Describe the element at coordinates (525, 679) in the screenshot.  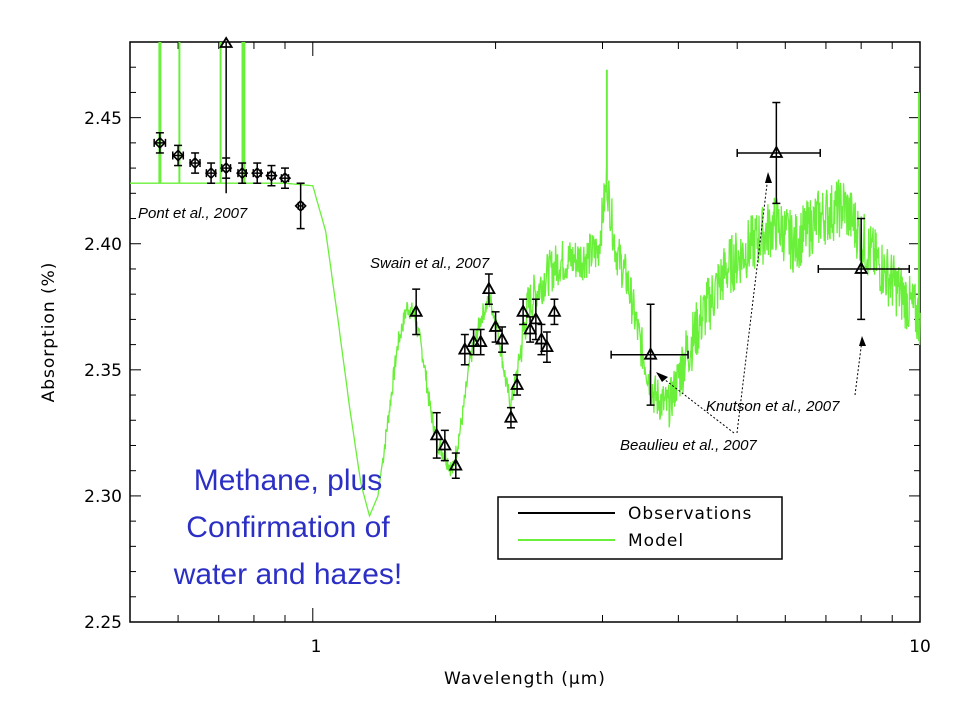
I see `x-axis-title: Wavelength (μm)` at that location.